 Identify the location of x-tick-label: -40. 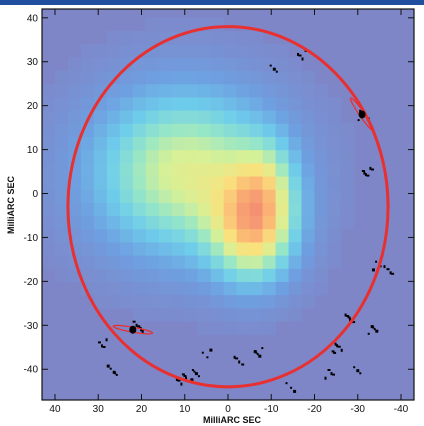
(401, 409).